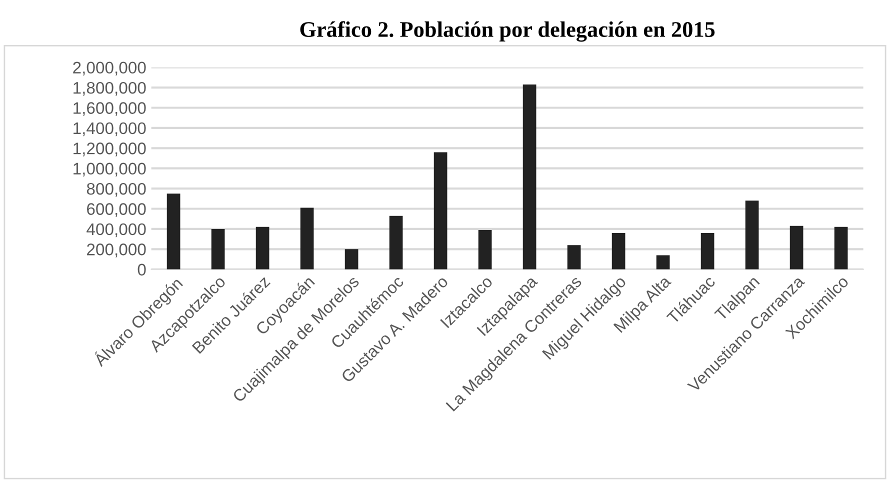  I want to click on y-tick-label: 1,200,000, so click(110, 149).